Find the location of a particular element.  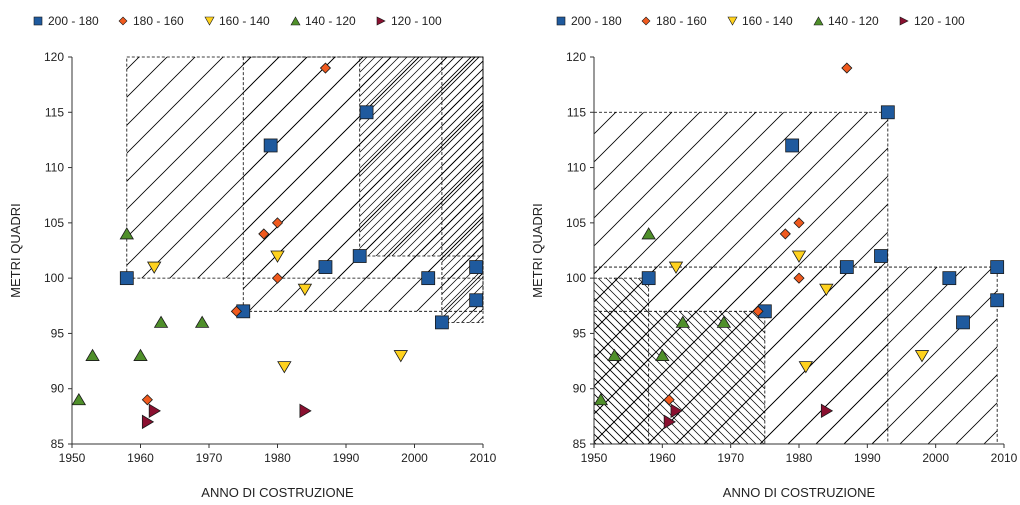

legend-triangle-right-icon is located at coordinates (381, 21).